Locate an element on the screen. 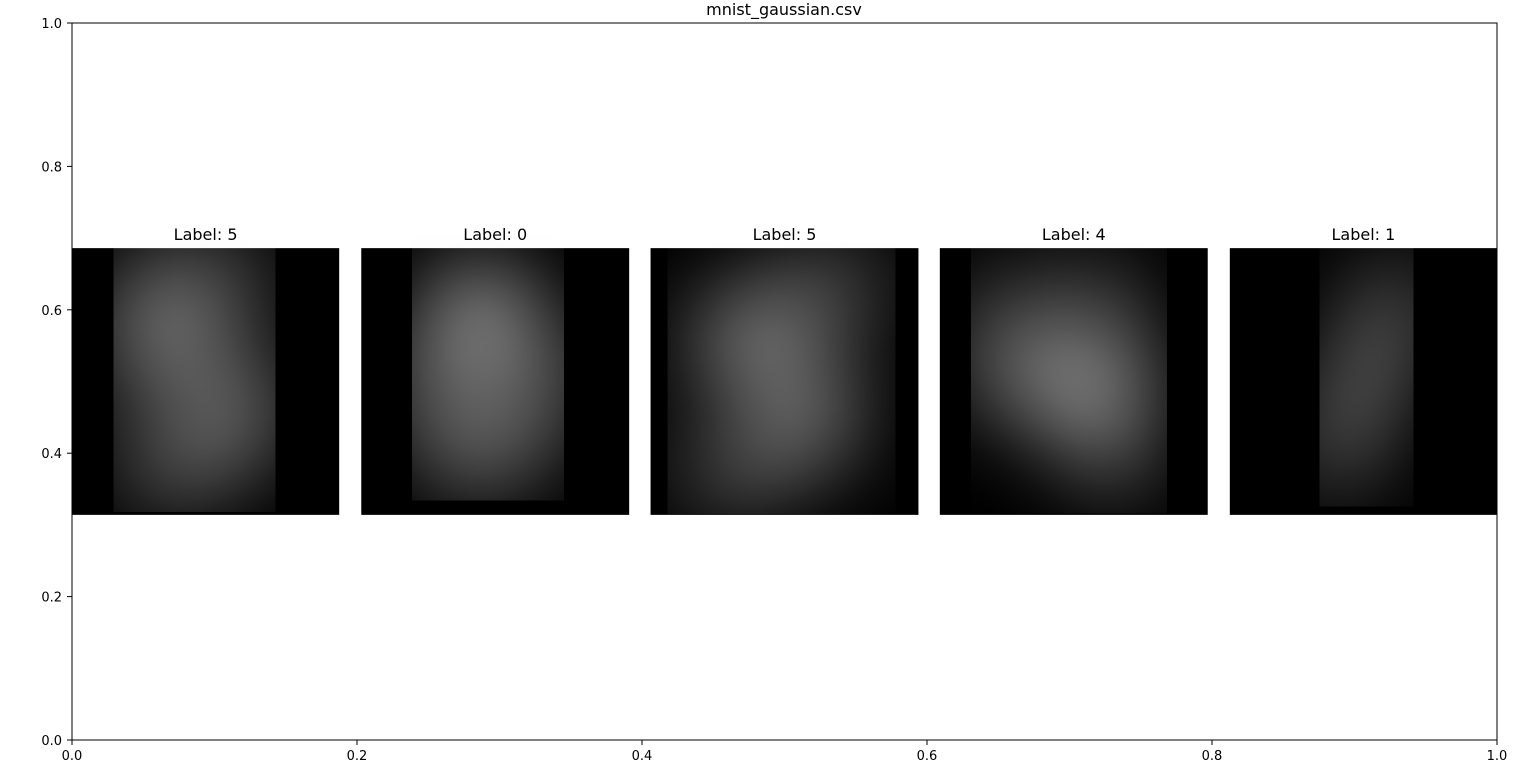 This screenshot has width=1536, height=762. x-tick-label: 0.0 is located at coordinates (72, 755).